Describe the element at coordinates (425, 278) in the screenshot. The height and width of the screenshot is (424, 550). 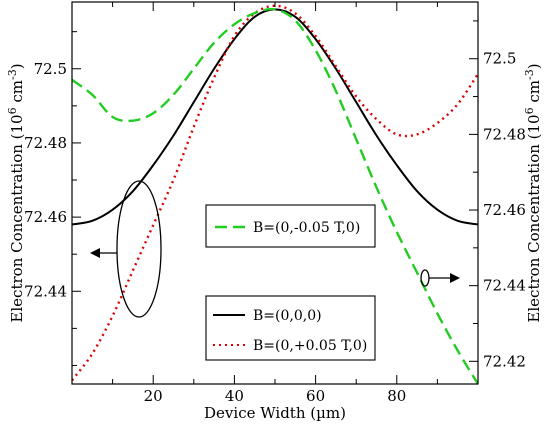
I see `right-indicator-ellipse` at that location.